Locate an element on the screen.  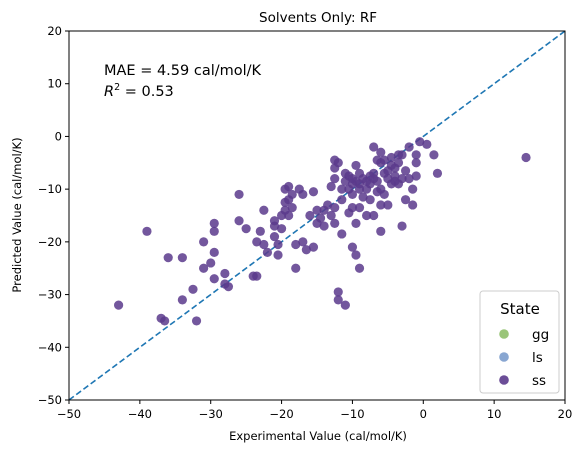
x-tick-label: −50 is located at coordinates (69, 414).